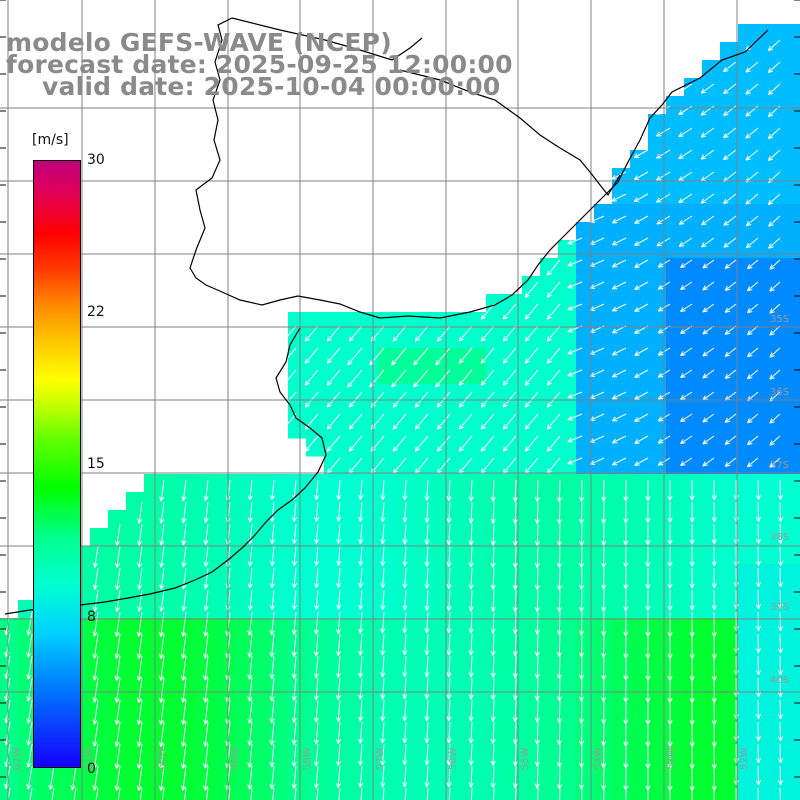 This screenshot has height=800, width=800. I want to click on longitude-label: 57W, so click(380, 758).